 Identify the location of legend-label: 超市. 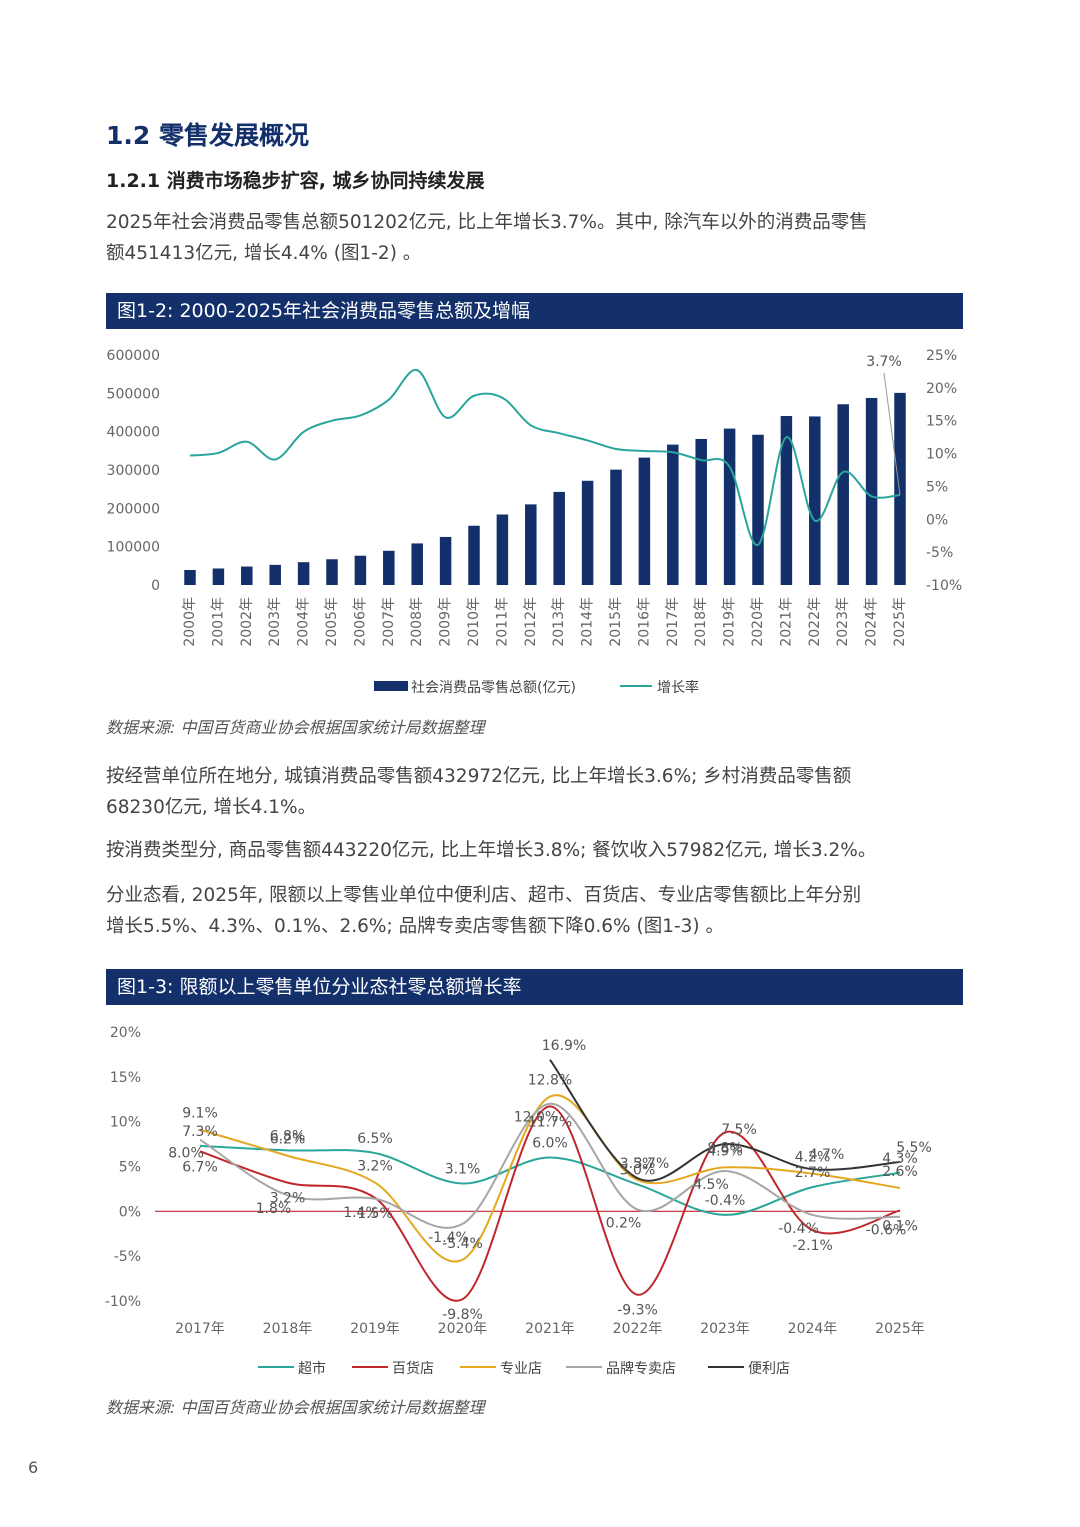
(312, 1368).